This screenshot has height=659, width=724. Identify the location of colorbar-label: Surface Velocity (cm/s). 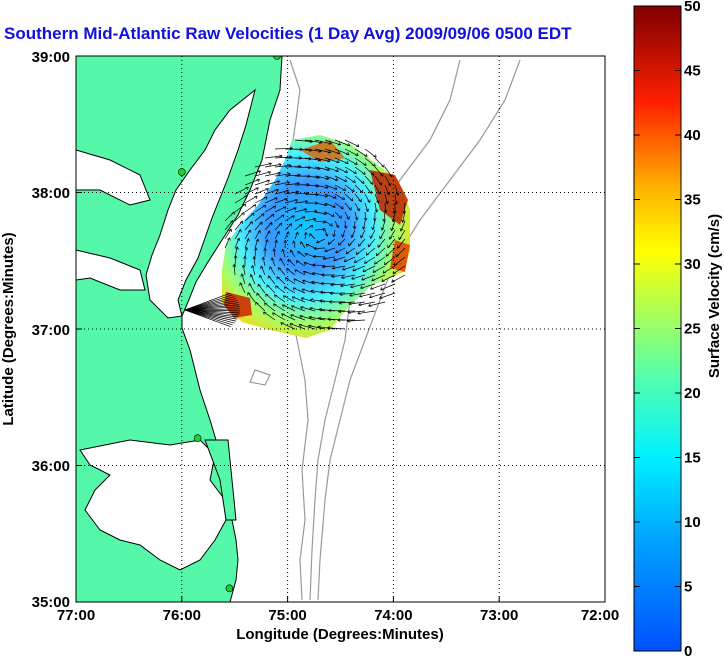
(714, 296).